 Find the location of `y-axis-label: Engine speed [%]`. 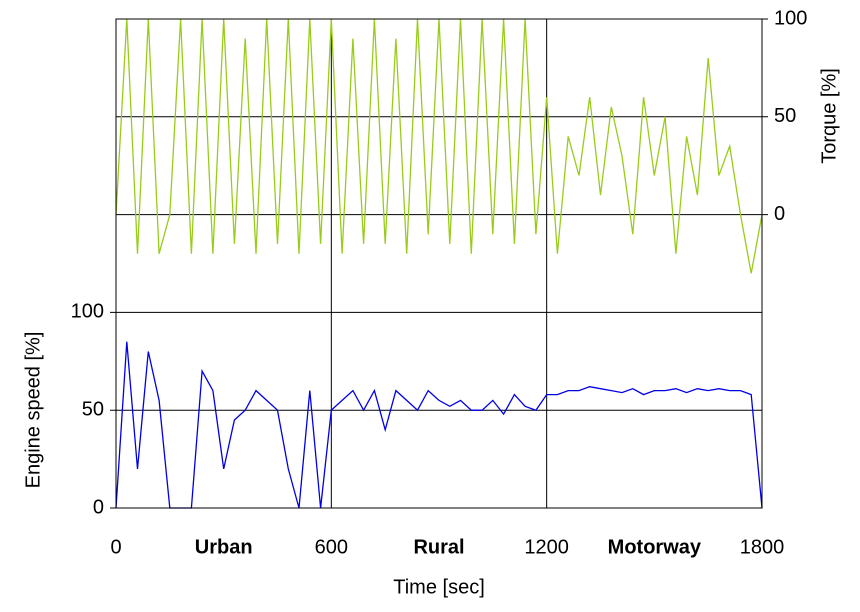

y-axis-label: Engine speed [%] is located at coordinates (33, 410).